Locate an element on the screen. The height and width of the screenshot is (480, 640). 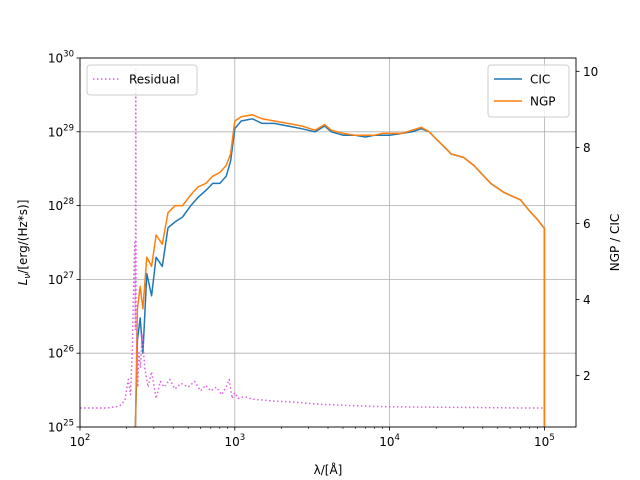
y-left-tick-label: 1030 is located at coordinates (61, 58).